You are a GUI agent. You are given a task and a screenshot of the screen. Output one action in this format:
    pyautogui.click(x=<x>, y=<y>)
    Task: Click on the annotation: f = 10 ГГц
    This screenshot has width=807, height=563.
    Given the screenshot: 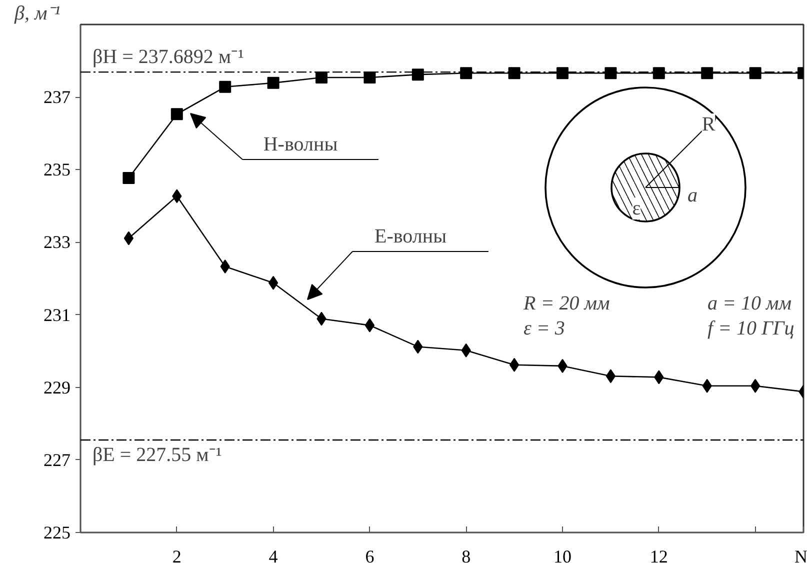 What is the action you would take?
    pyautogui.click(x=751, y=329)
    